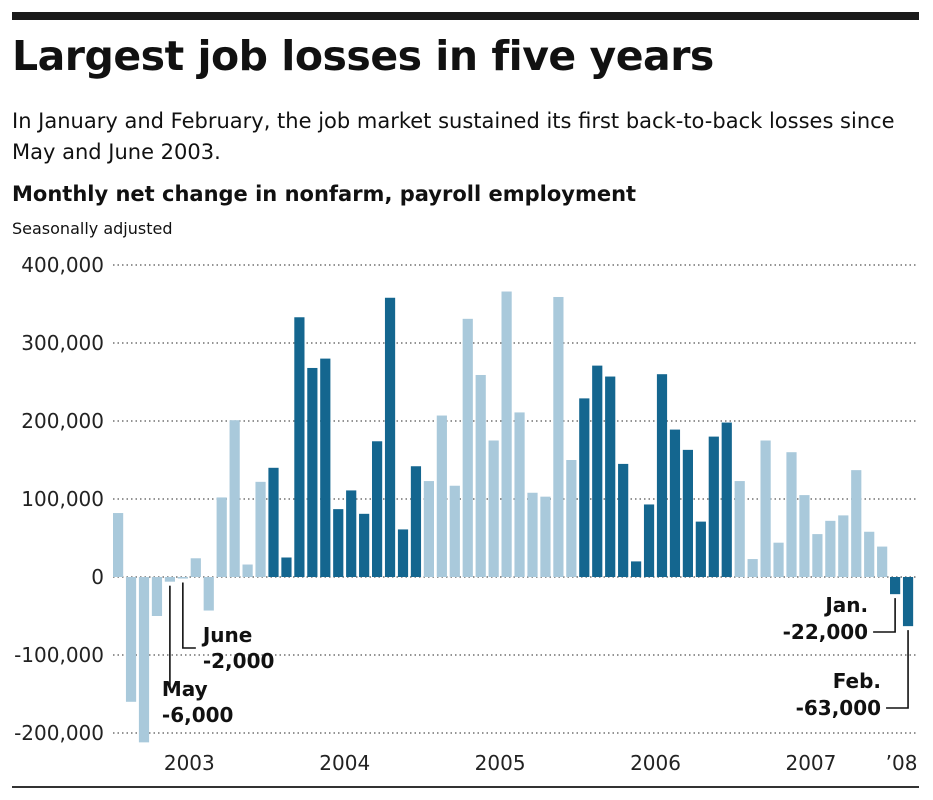  Describe the element at coordinates (62, 499) in the screenshot. I see `y-tick-label: 100,000` at that location.